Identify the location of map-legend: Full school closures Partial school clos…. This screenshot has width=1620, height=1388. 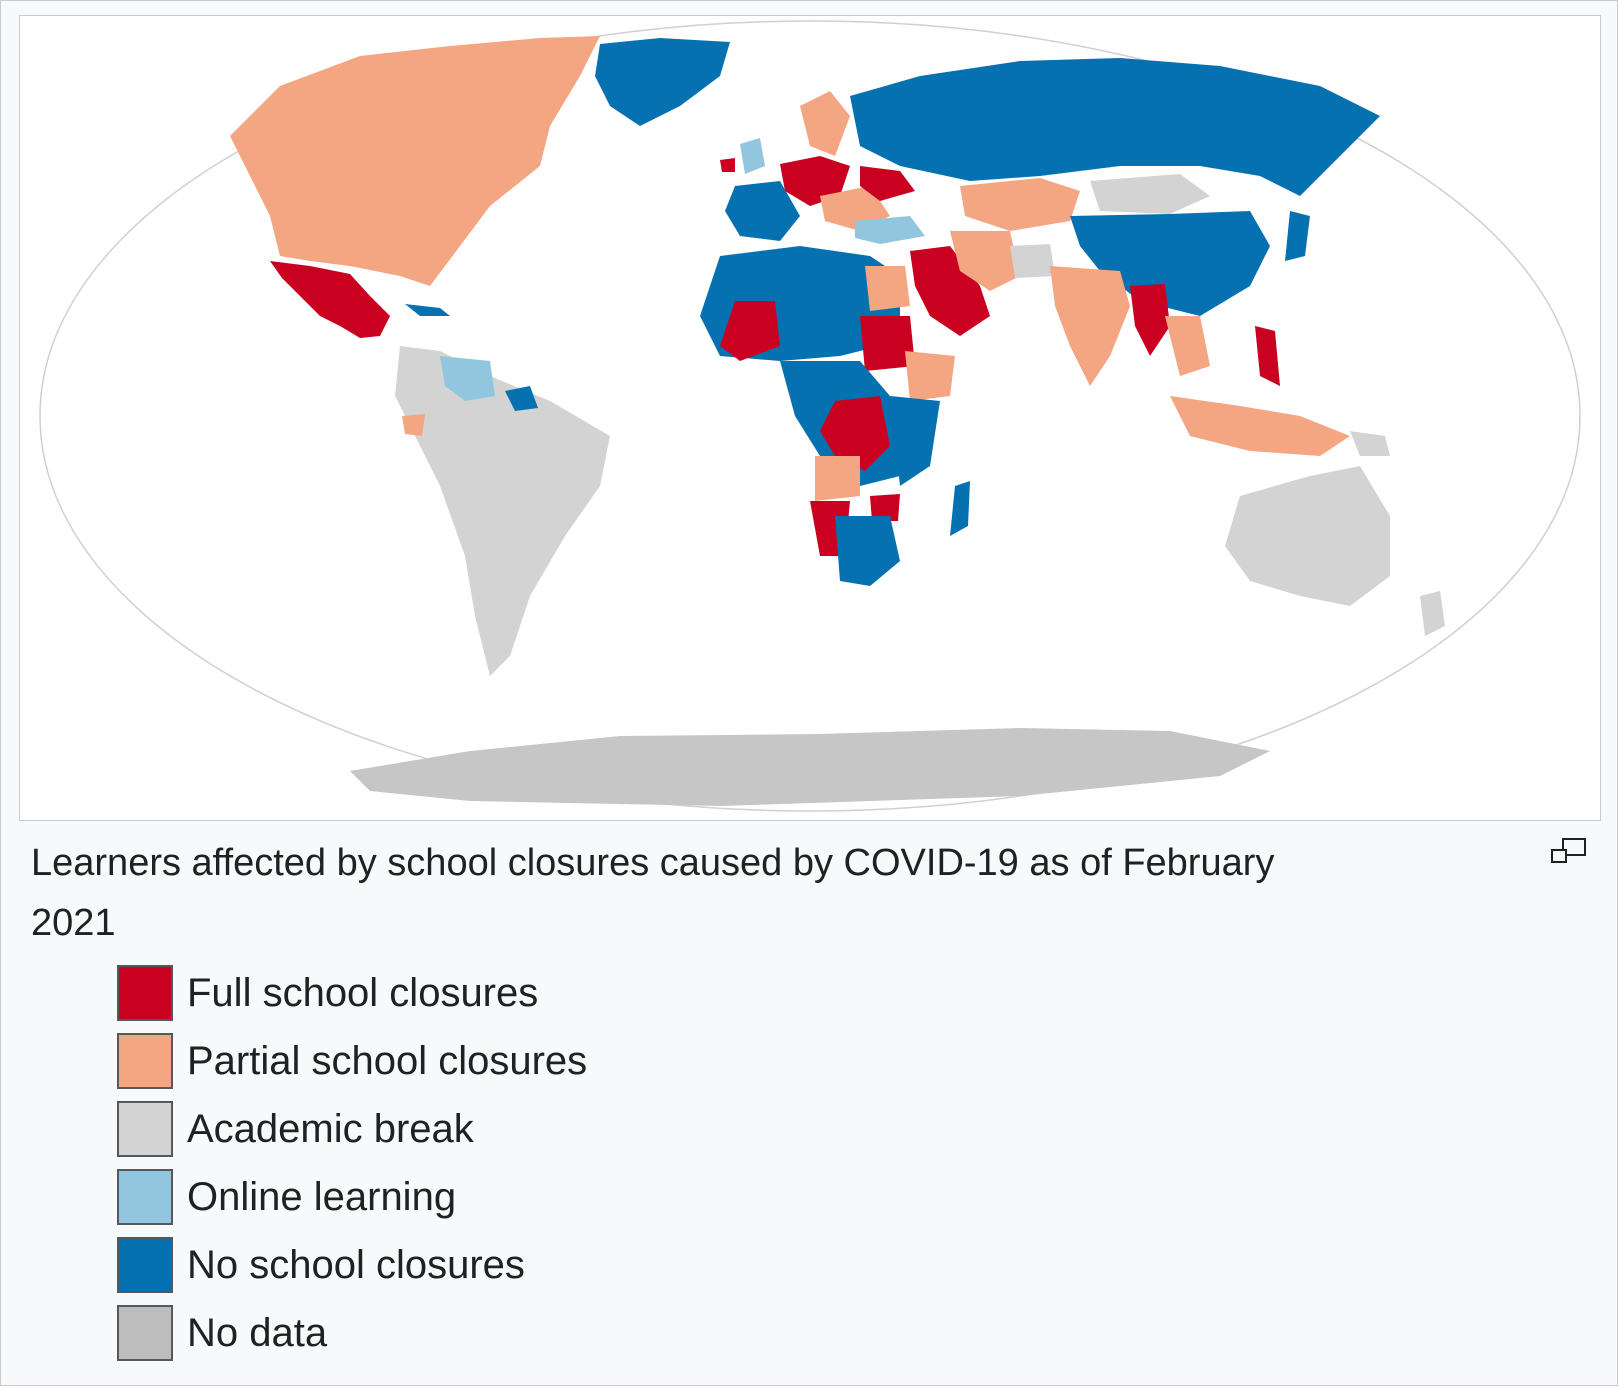
(352, 1163).